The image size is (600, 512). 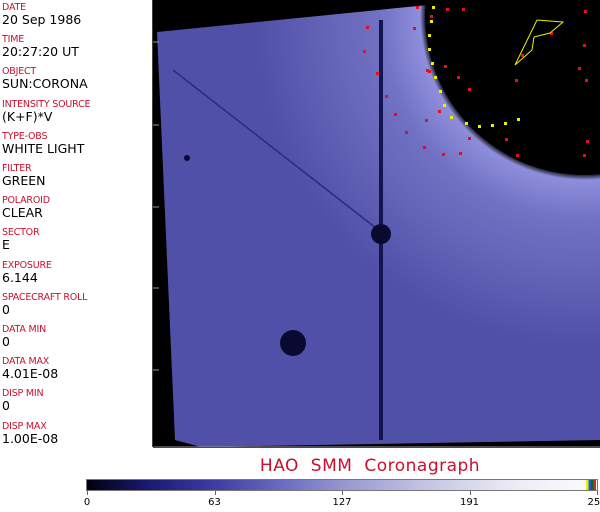 I want to click on field-polaroid: POLAROID CLEAR, so click(x=26, y=208).